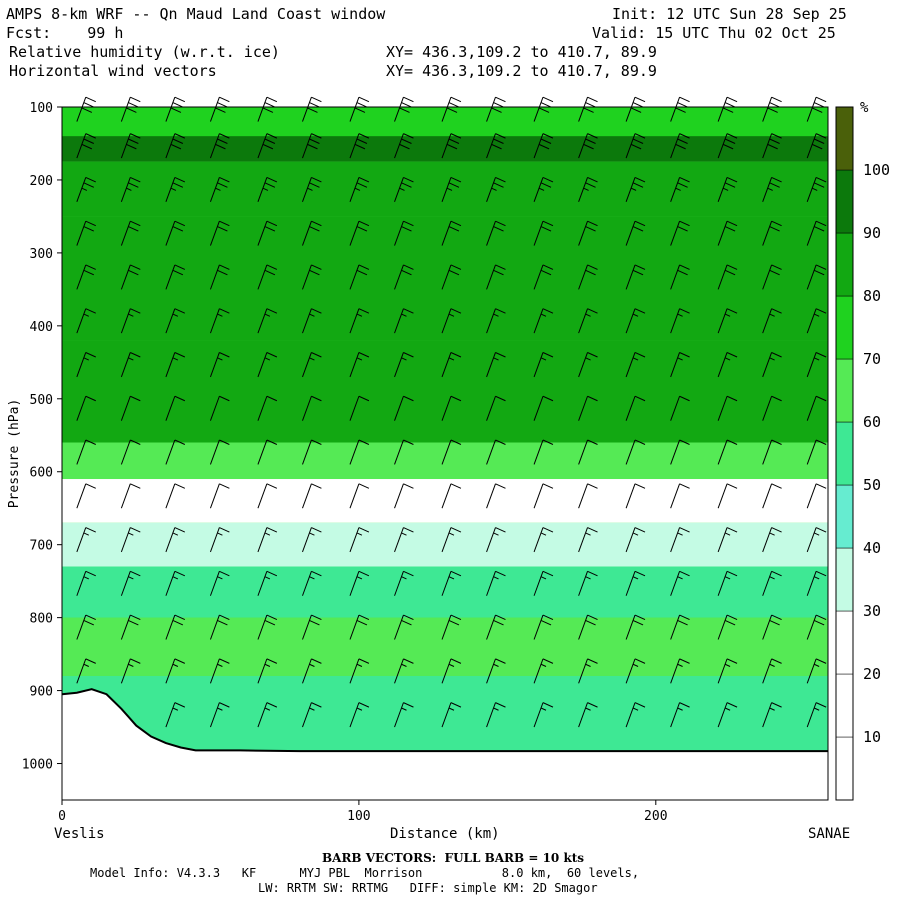  I want to click on terrain-line, so click(444, 720).